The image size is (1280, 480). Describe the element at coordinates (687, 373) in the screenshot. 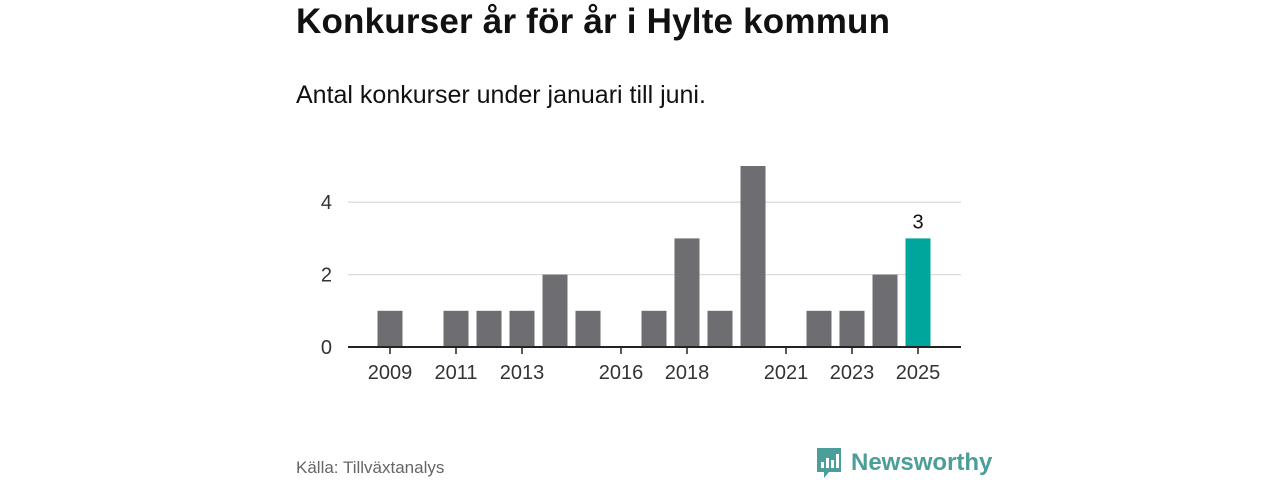

I see `x-tick-label: 2018` at that location.